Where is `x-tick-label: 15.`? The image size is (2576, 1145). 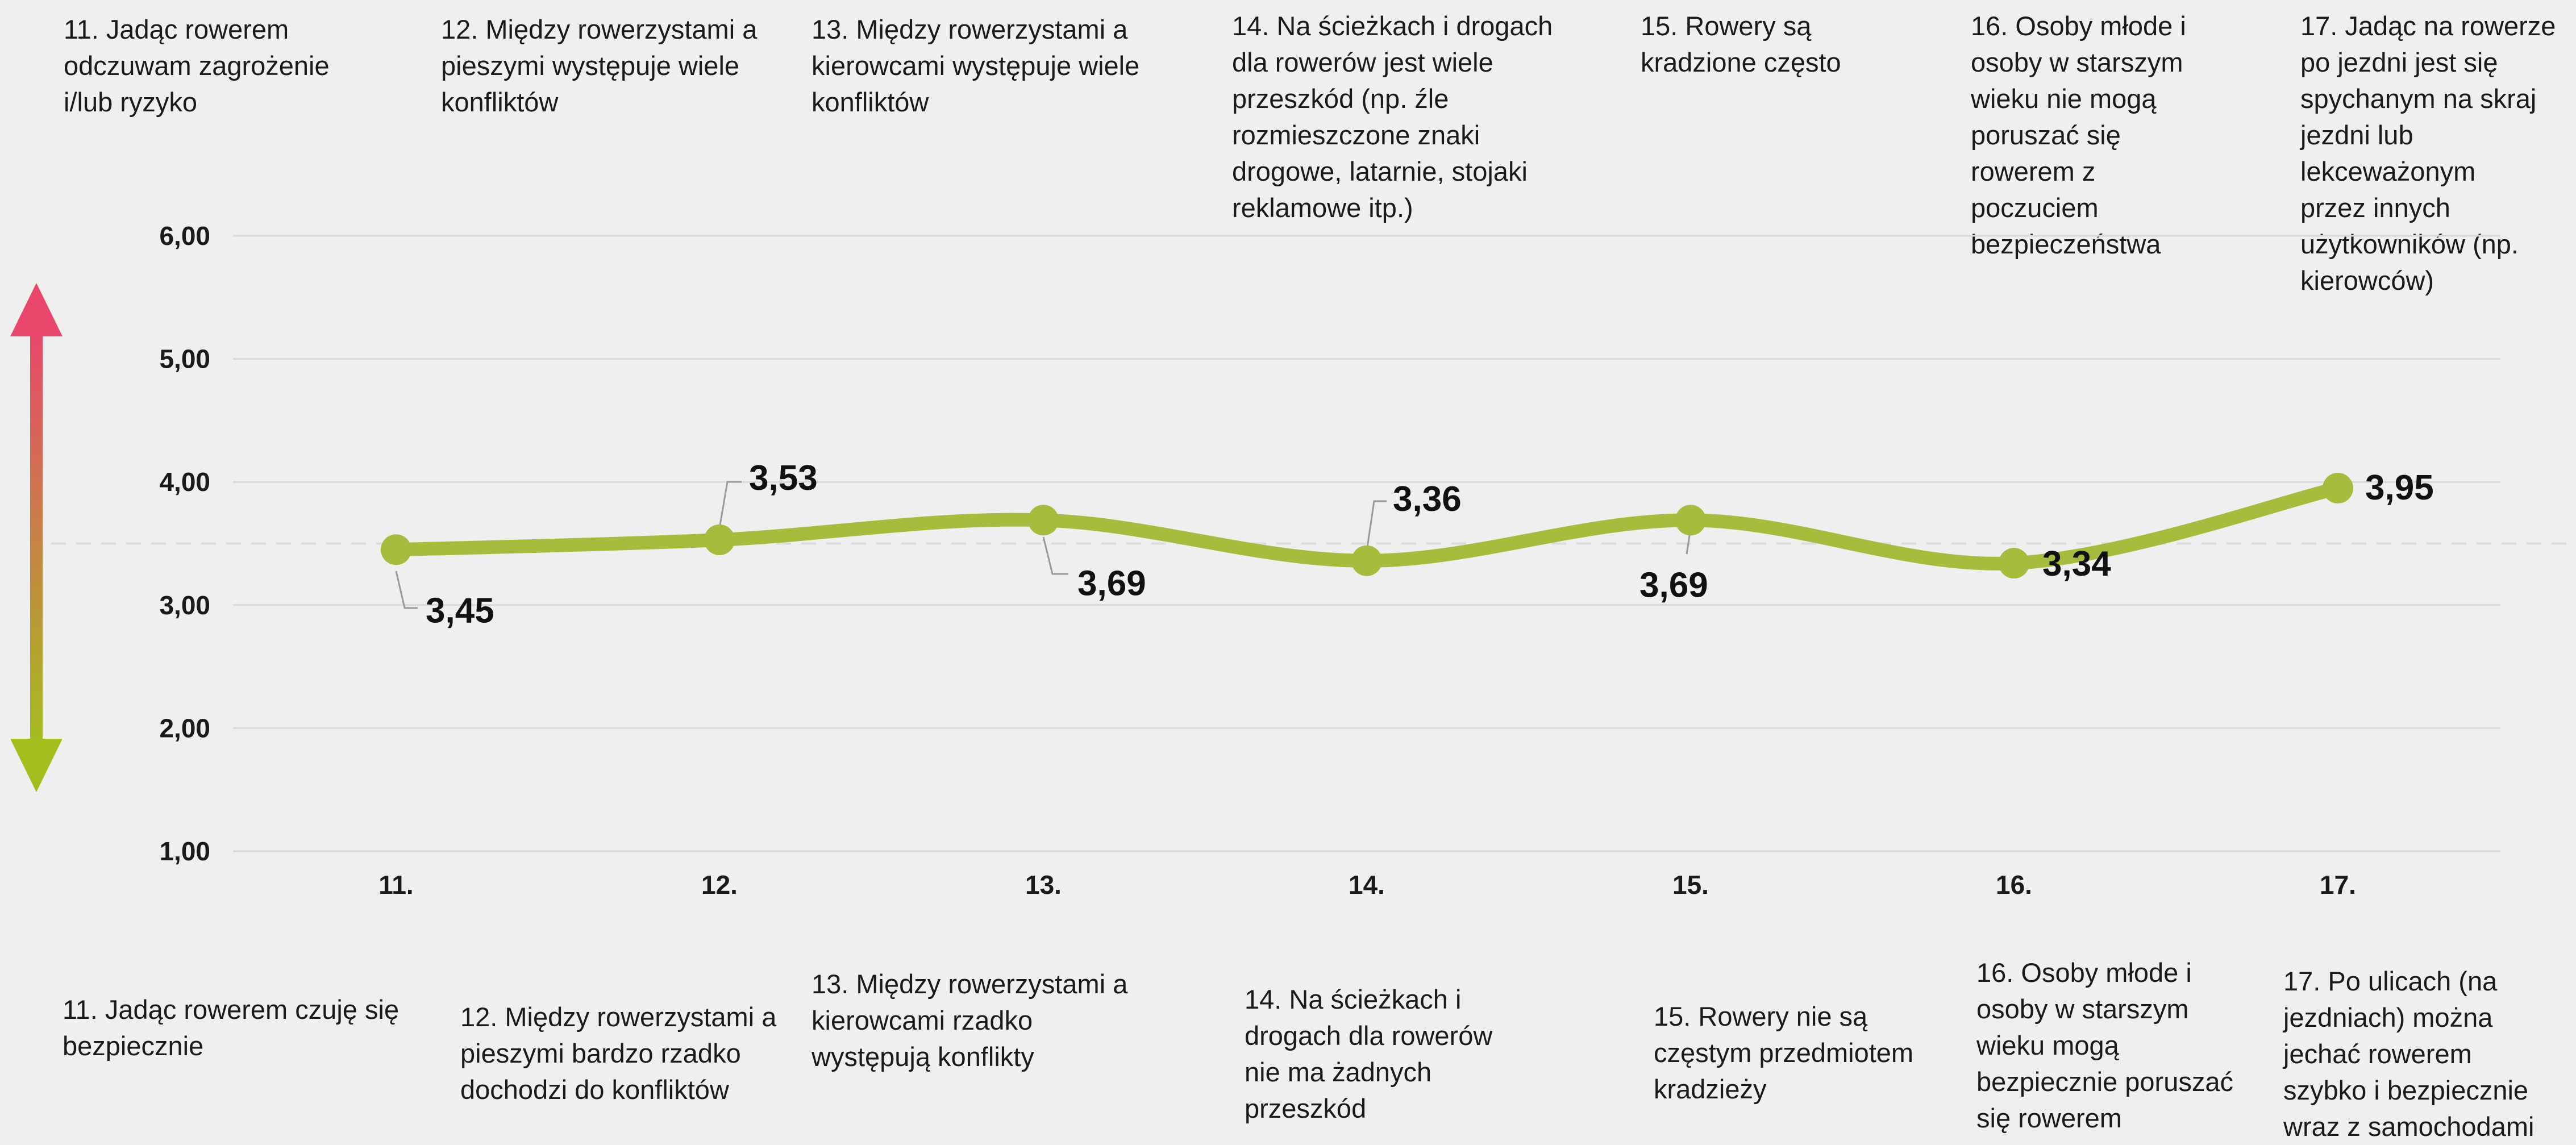
x-tick-label: 15. is located at coordinates (1690, 885).